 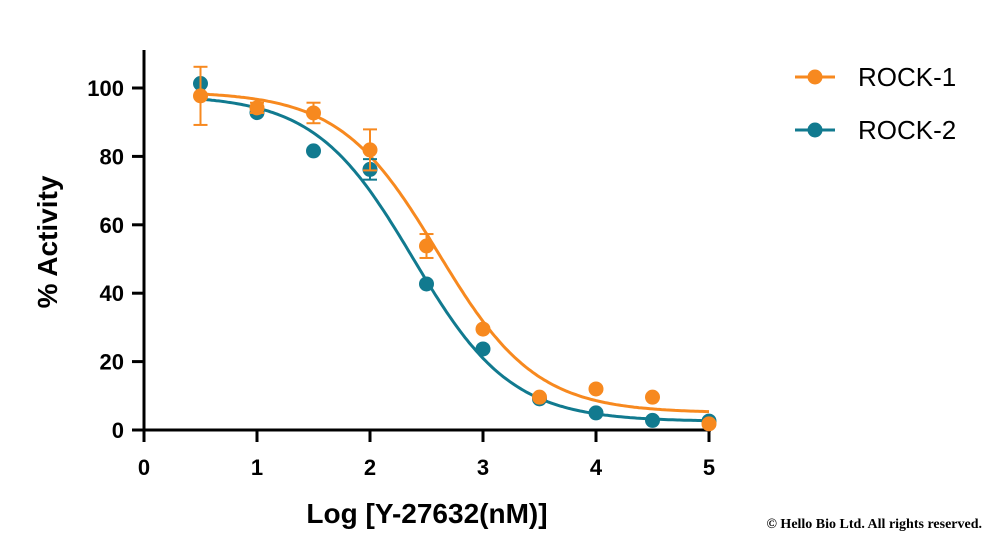 I want to click on y-tick-label: 0, so click(x=118, y=430).